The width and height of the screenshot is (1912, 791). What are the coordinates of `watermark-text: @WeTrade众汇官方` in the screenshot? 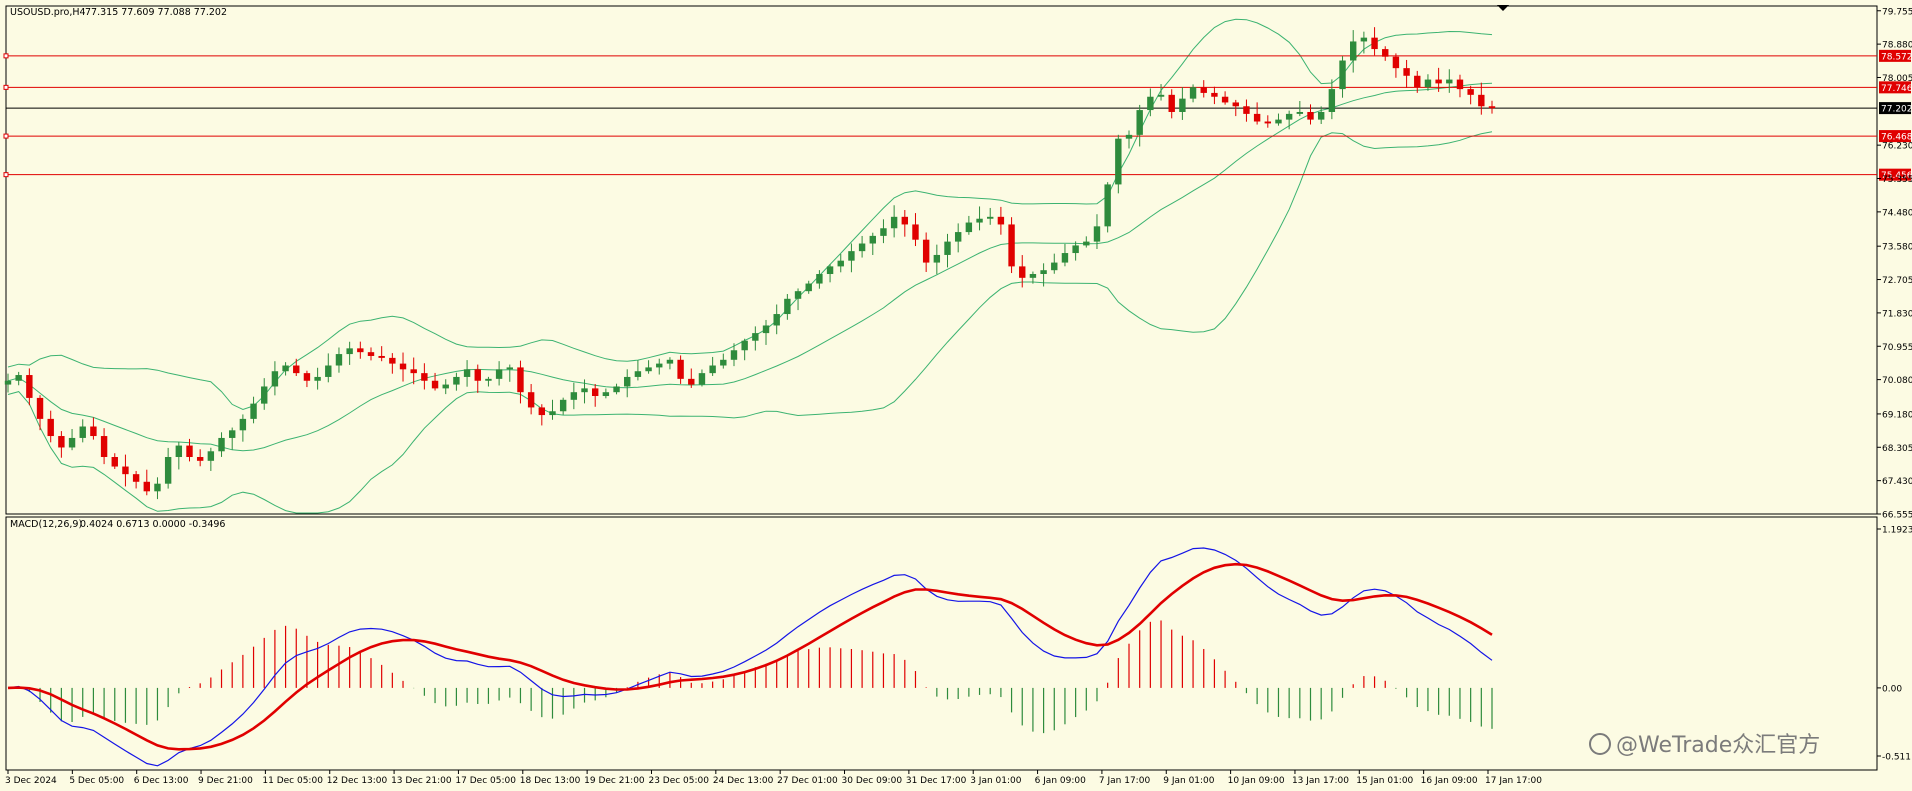 It's located at (1718, 745).